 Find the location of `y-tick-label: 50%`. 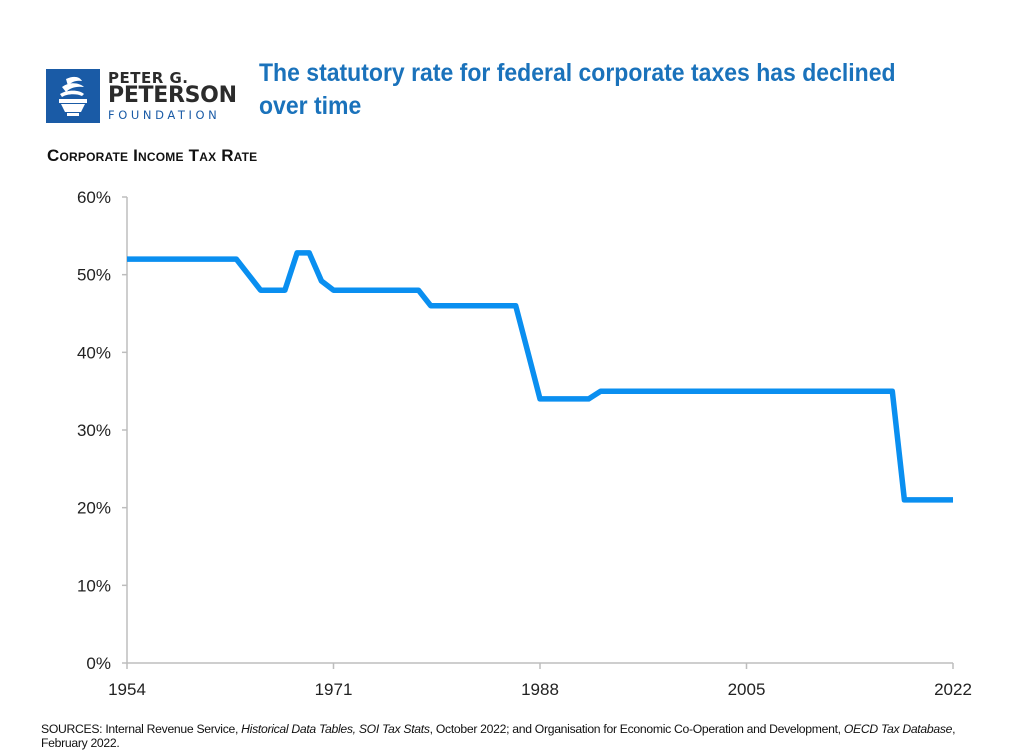

y-tick-label: 50% is located at coordinates (94, 275).